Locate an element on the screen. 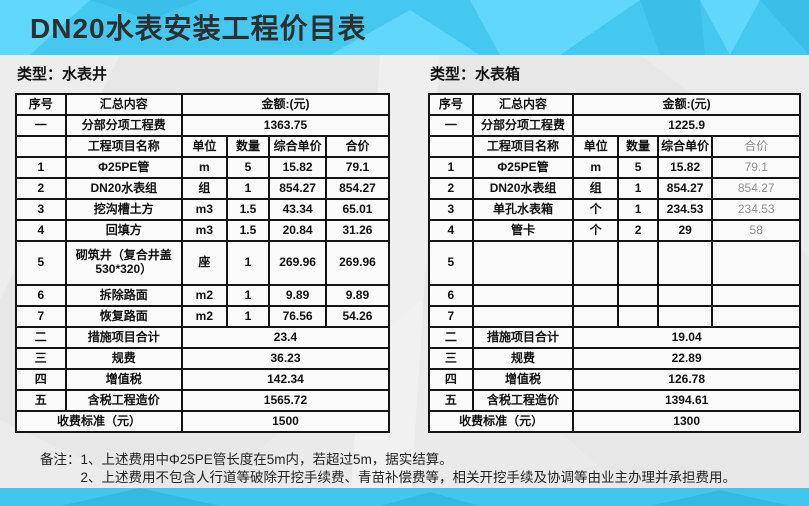 The image size is (809, 506). item-seq: 4 is located at coordinates (451, 230).